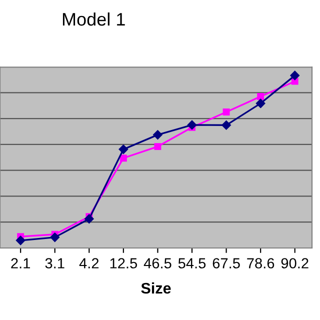 This screenshot has height=320, width=320. I want to click on chart-title: Model 1, so click(93, 19).